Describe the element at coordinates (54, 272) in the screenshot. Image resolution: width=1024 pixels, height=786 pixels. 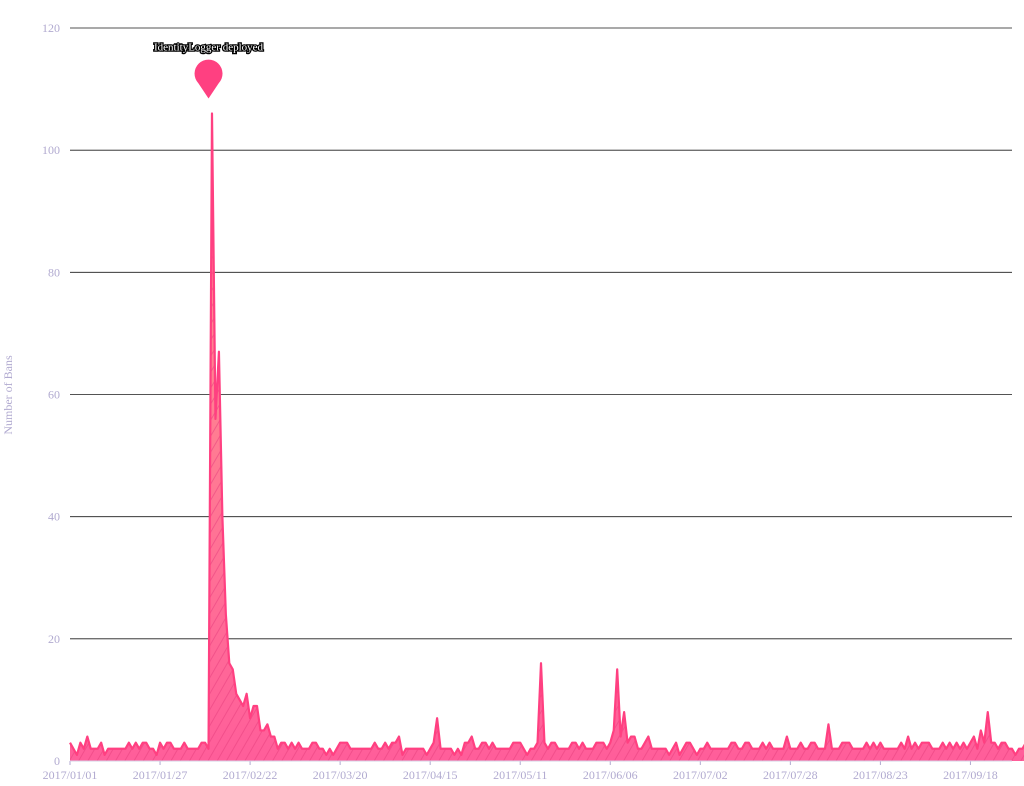
I see `y-tick-label: 80` at that location.